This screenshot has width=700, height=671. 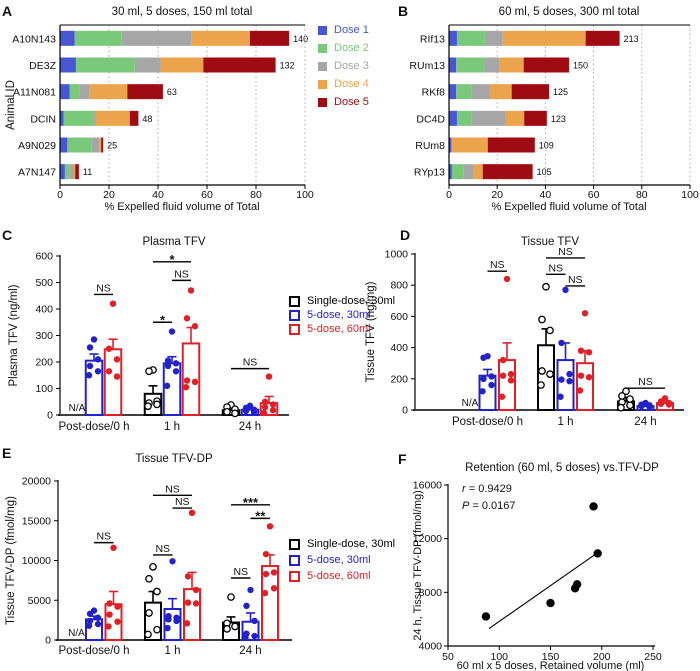 What do you see at coordinates (342, 560) in the screenshot?
I see `legend-item-5dose-30ml: 5-dose, 30ml` at bounding box center [342, 560].